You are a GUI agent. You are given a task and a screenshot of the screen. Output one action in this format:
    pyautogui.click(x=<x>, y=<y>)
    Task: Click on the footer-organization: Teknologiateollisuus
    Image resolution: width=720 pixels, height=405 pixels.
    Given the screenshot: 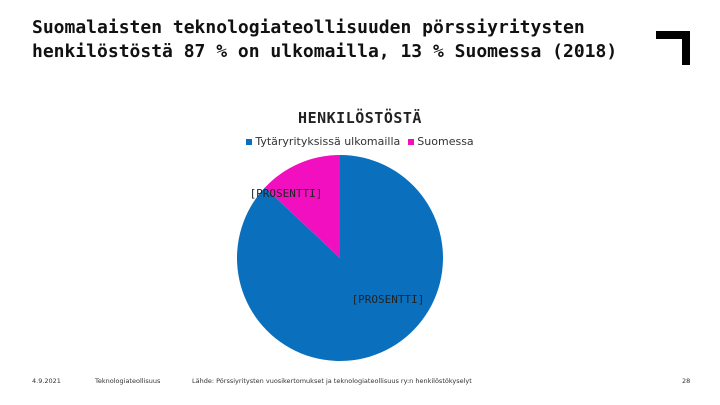 What is the action you would take?
    pyautogui.click(x=128, y=381)
    